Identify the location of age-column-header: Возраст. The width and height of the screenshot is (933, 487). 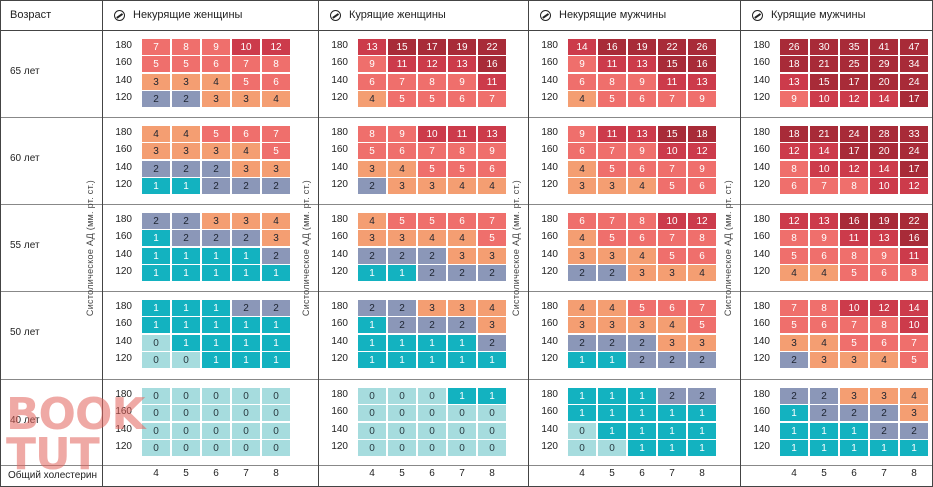
(31, 15).